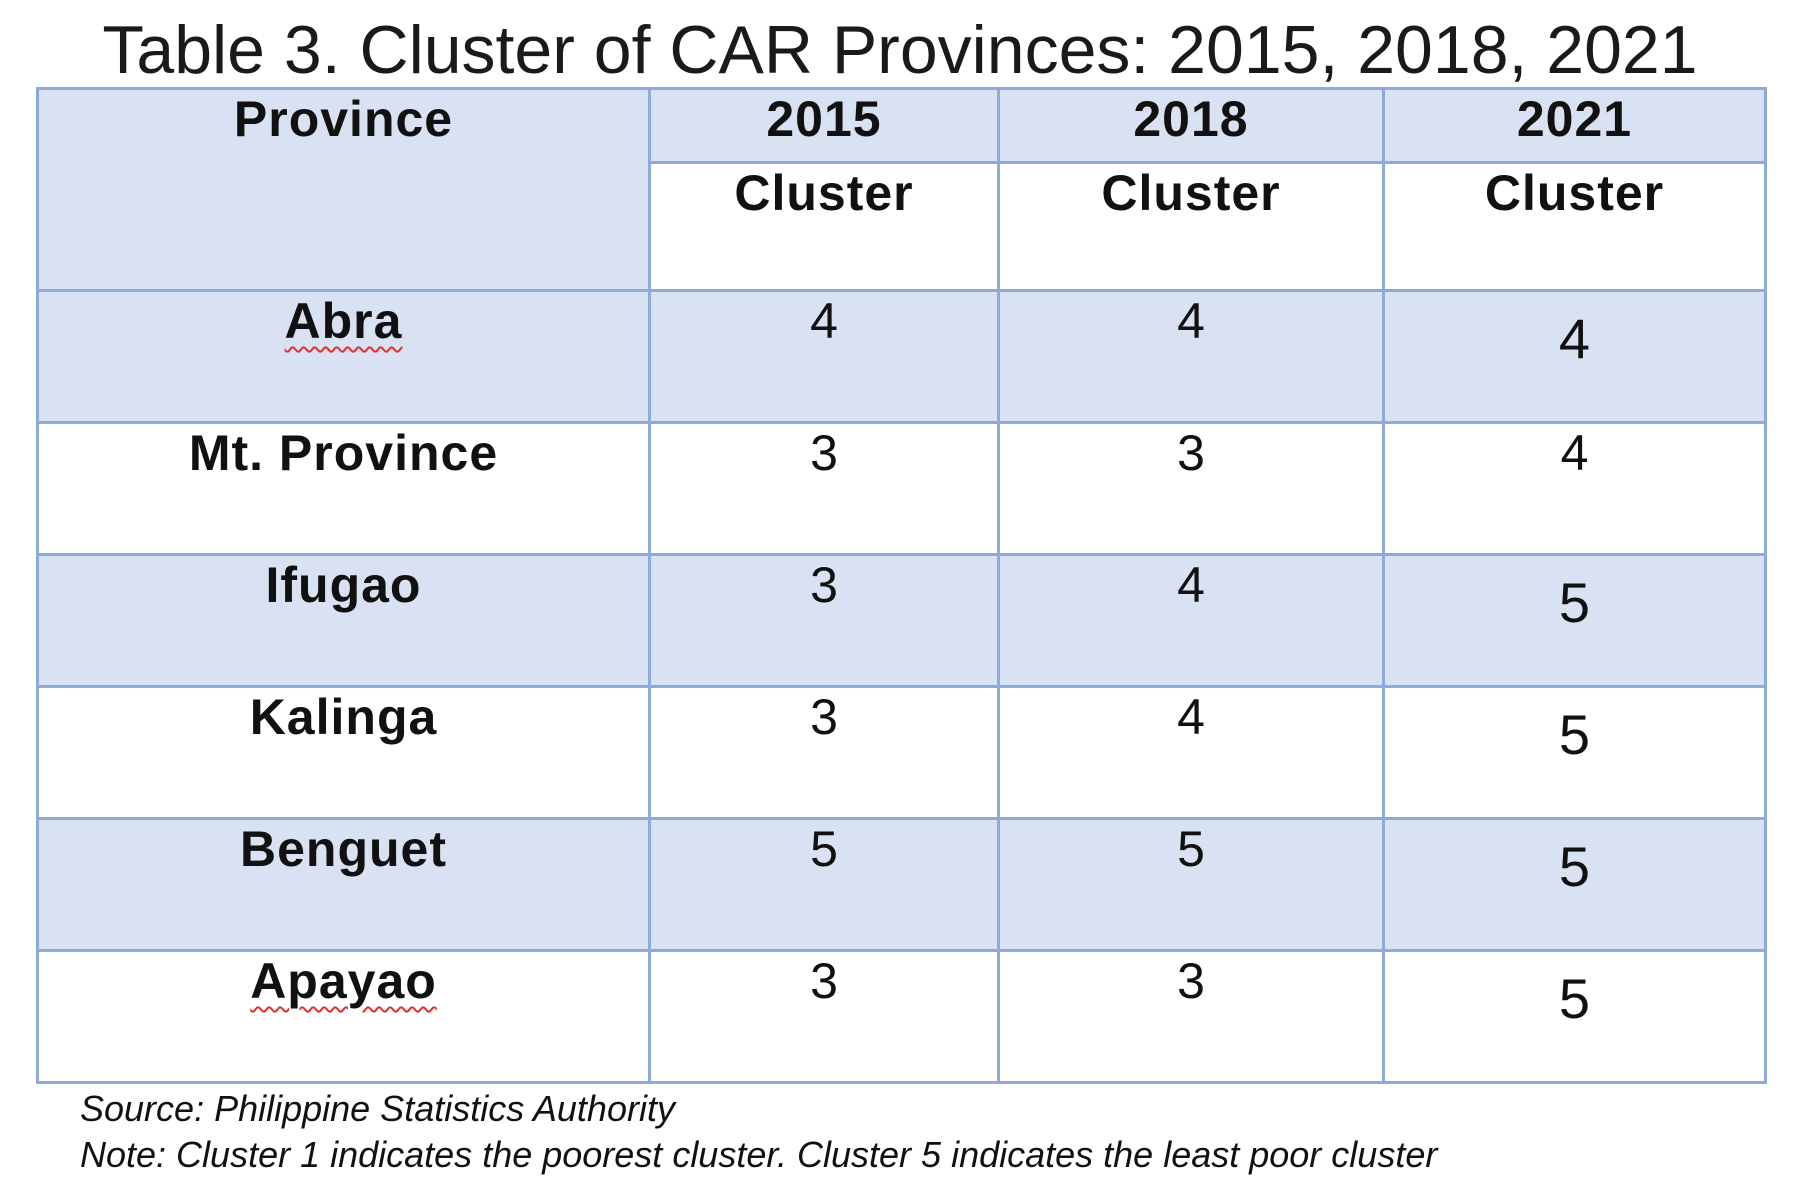 The width and height of the screenshot is (1800, 1200). Describe the element at coordinates (343, 356) in the screenshot. I see `province-cell: Abra` at that location.